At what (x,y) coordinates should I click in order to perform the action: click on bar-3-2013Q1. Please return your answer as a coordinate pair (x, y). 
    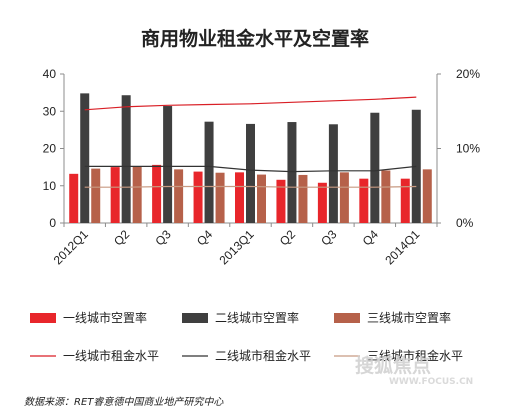
    Looking at the image, I should click on (261, 198).